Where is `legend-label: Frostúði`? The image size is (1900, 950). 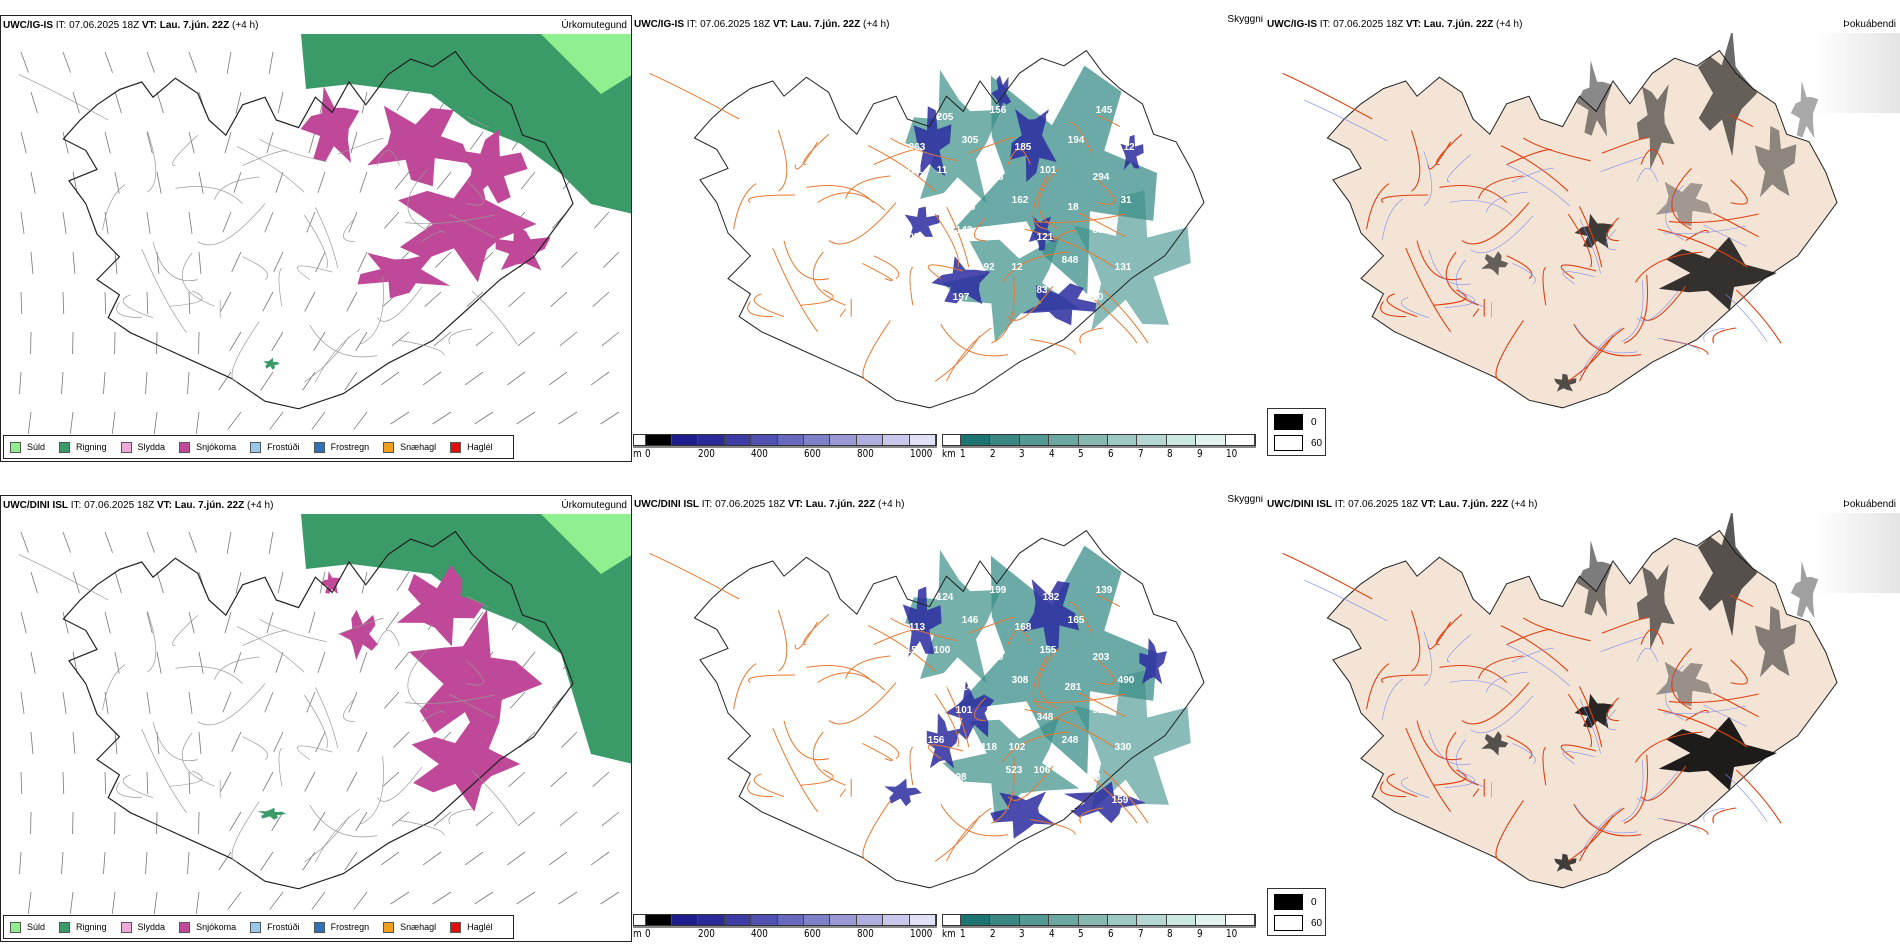 legend-label: Frostúði is located at coordinates (283, 927).